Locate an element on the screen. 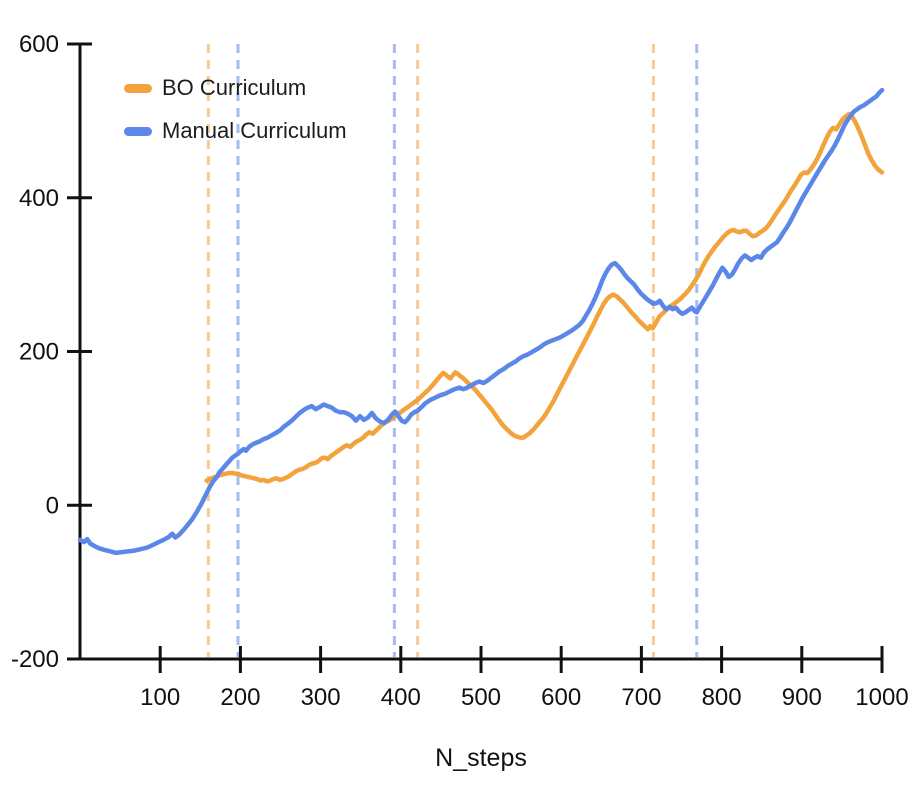  legend-label-manual-curriculum: Manual Curriculum is located at coordinates (254, 130).